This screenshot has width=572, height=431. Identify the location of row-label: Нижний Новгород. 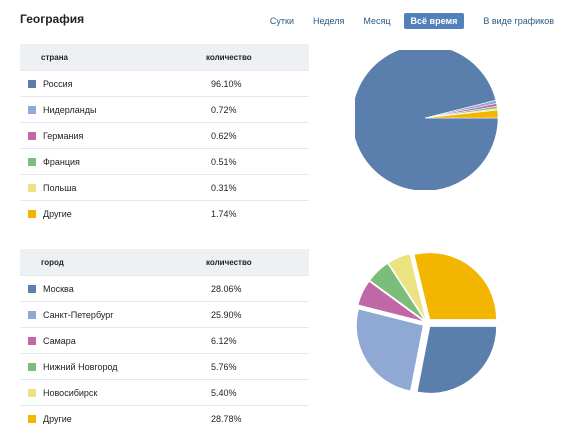
(80, 366).